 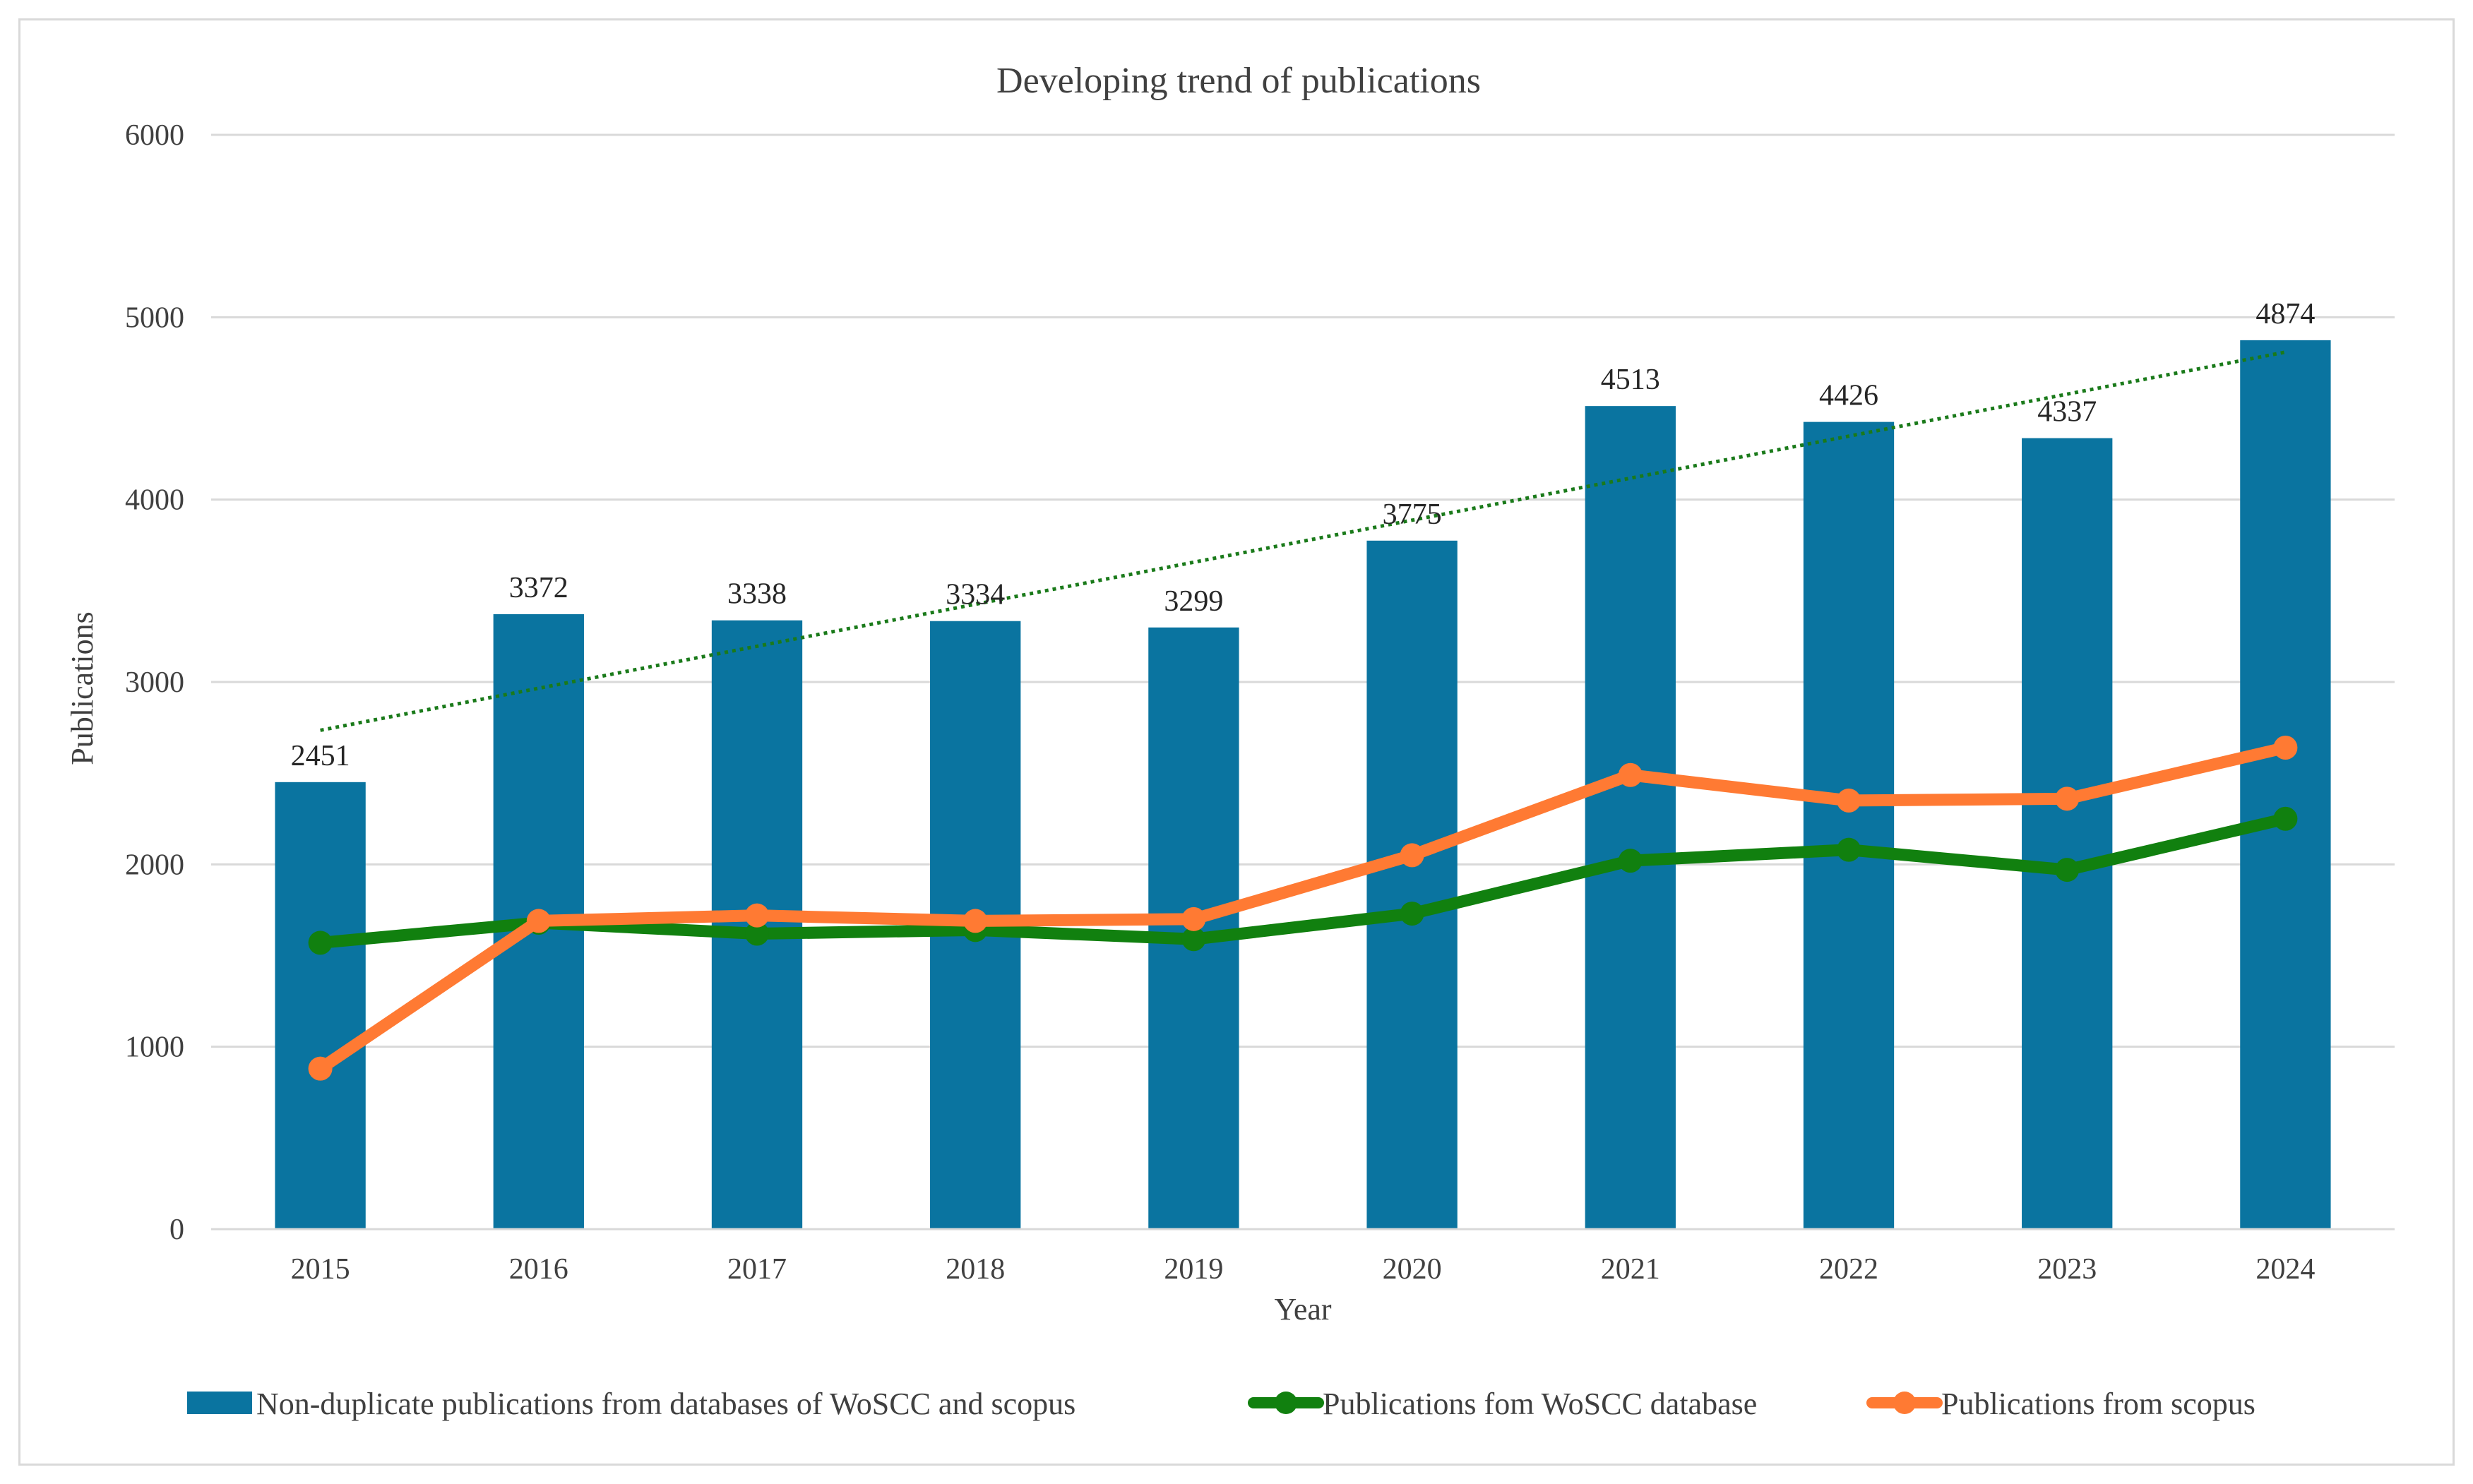 What do you see at coordinates (154, 1047) in the screenshot?
I see `y-tick-label: 1000` at bounding box center [154, 1047].